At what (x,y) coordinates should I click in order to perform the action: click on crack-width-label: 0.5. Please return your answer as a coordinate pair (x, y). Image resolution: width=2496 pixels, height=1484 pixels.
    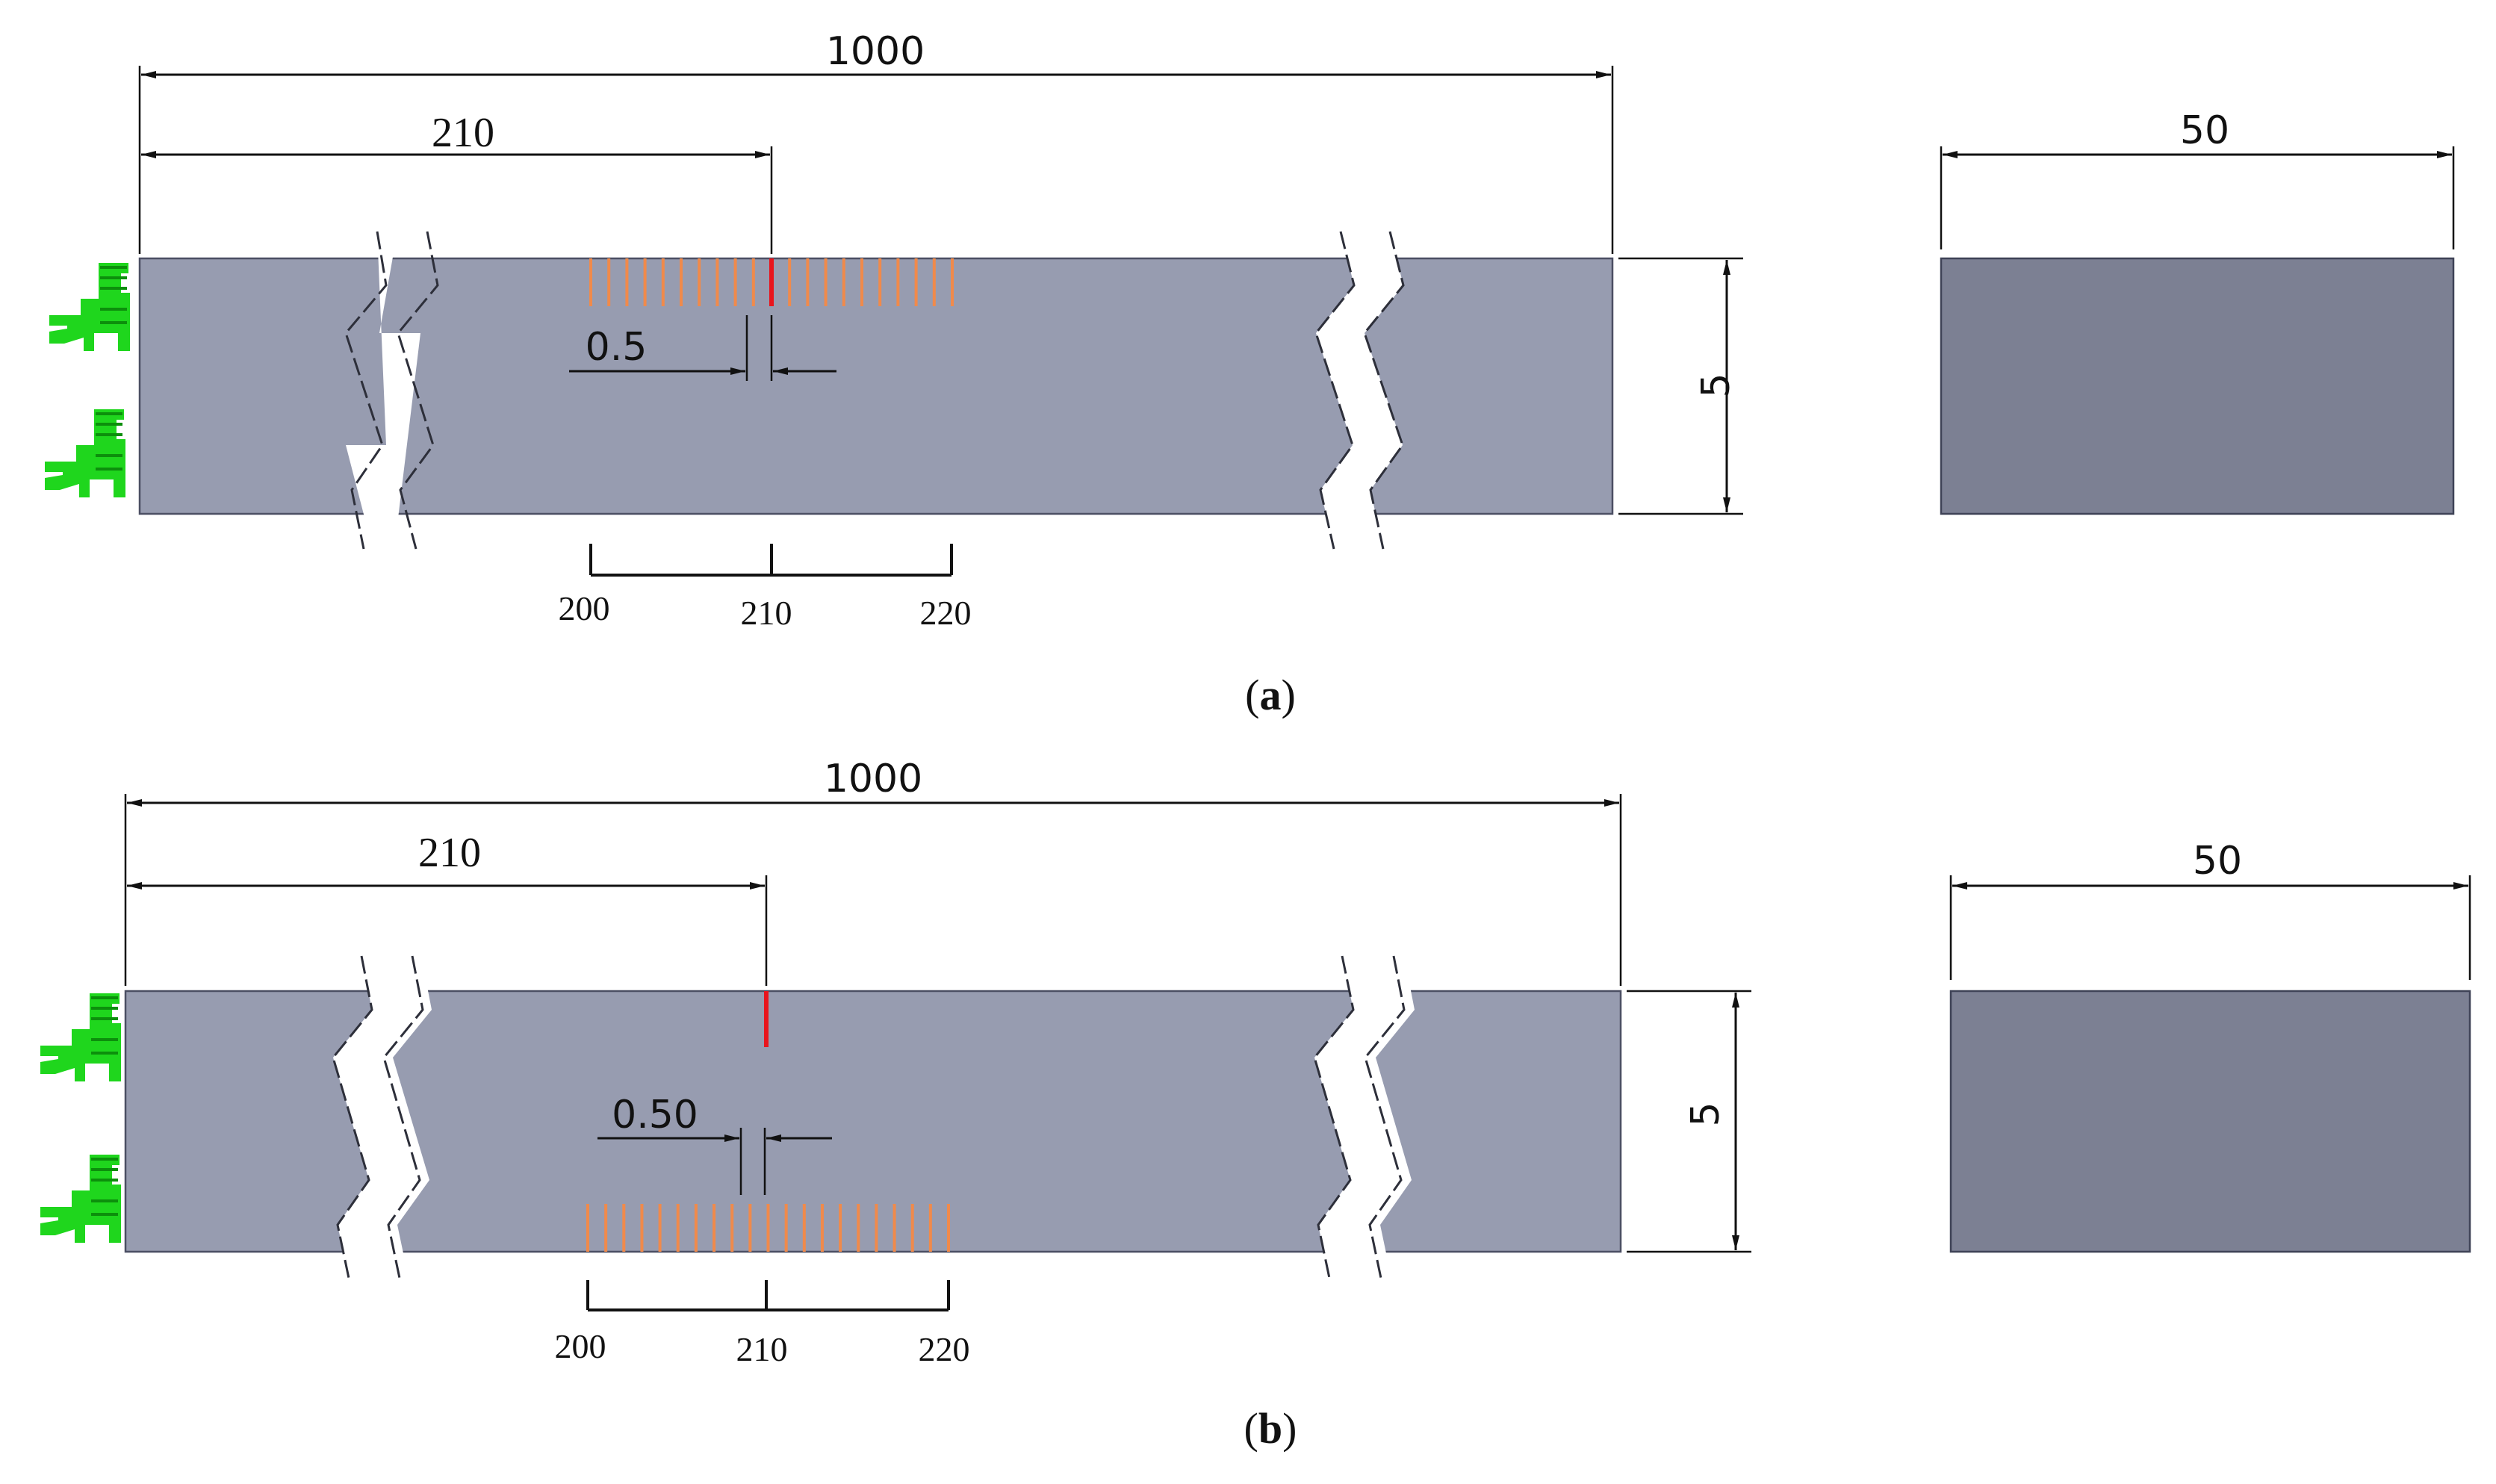
    Looking at the image, I should click on (617, 348).